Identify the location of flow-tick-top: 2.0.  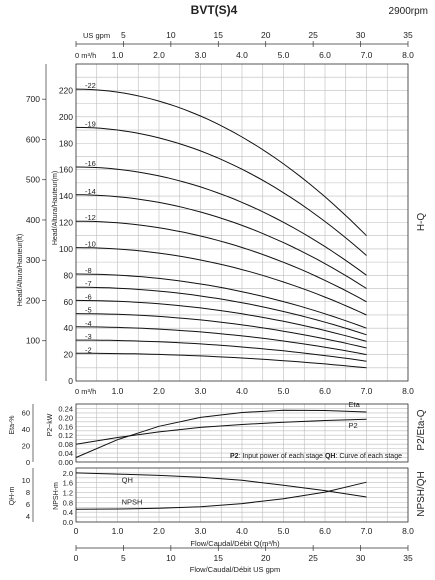
(159, 55).